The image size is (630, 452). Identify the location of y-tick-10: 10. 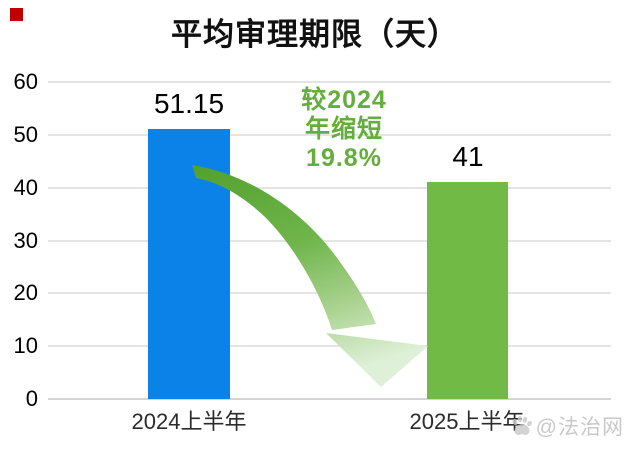
(25, 346).